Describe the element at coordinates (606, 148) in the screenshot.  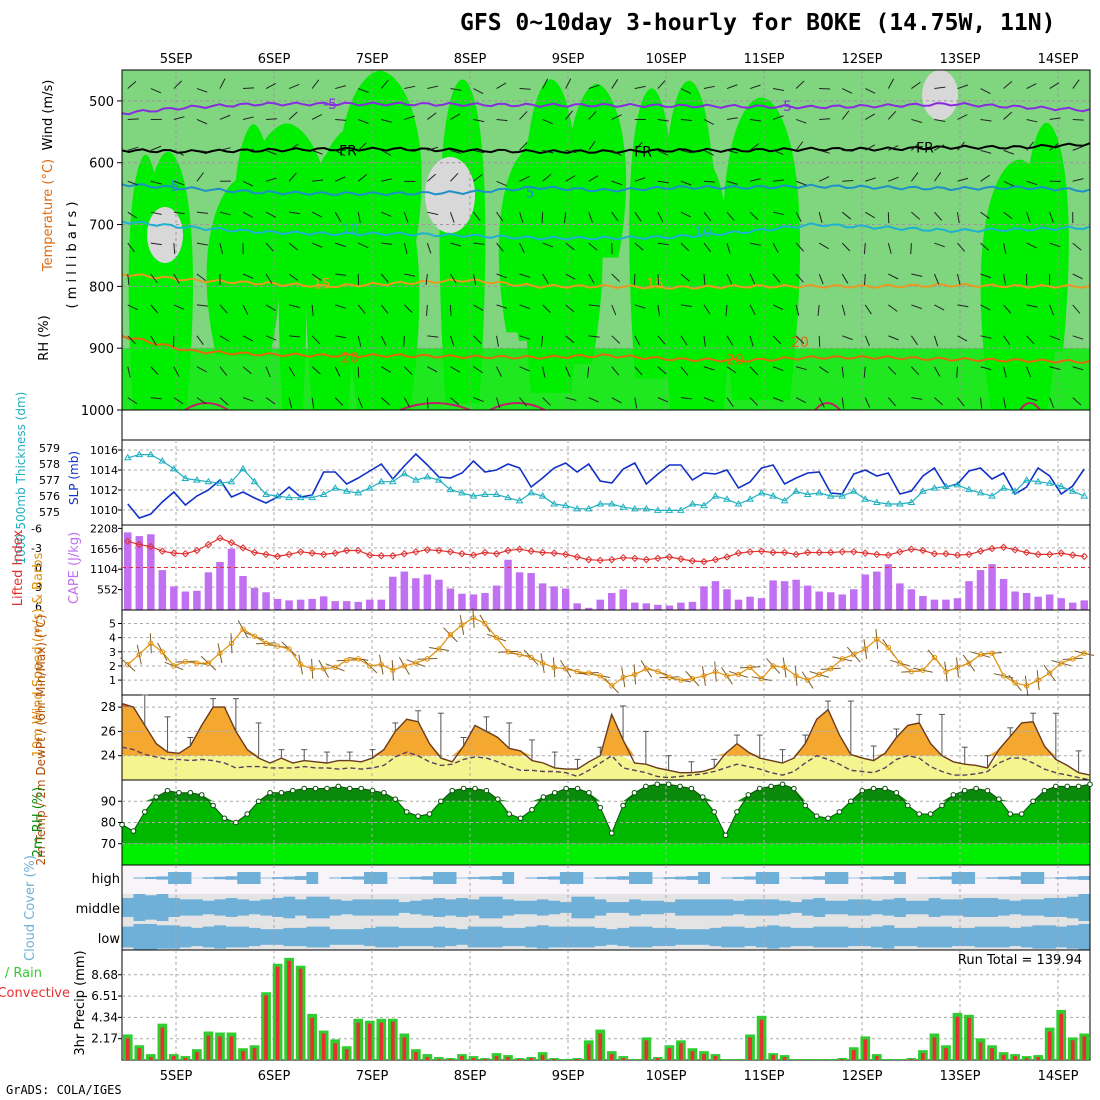
I see `isotherm-FR` at that location.